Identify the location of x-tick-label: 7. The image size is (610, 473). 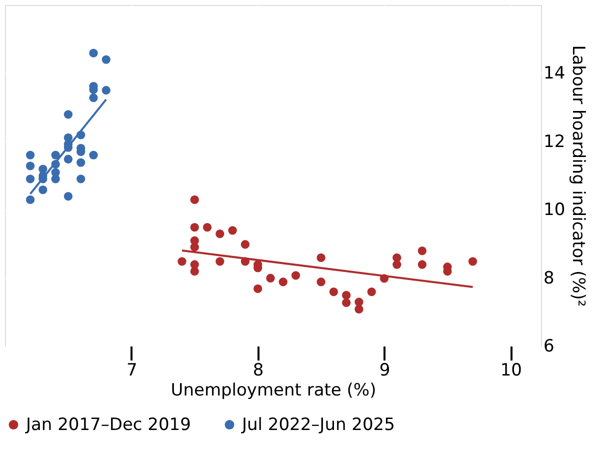
(132, 370).